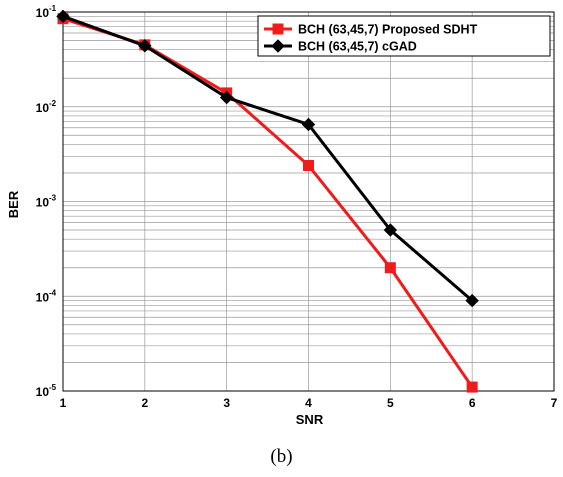 Image resolution: width=563 pixels, height=477 pixels. What do you see at coordinates (13, 204) in the screenshot?
I see `y-axis-label: BER` at bounding box center [13, 204].